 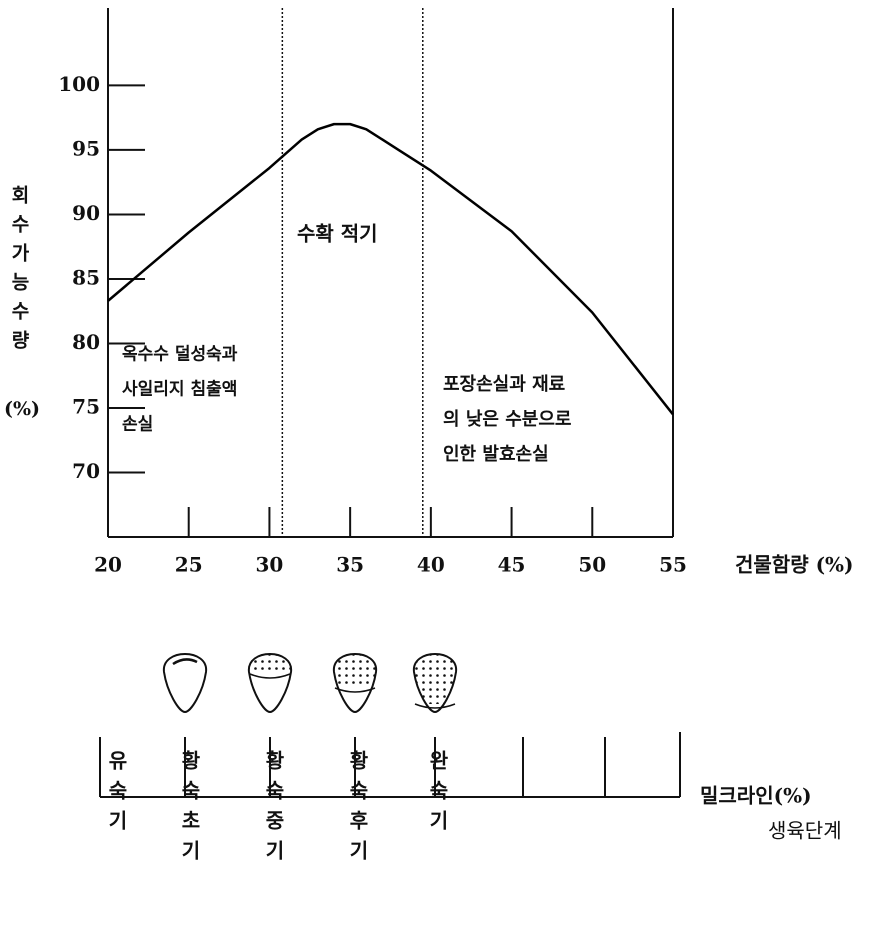 I want to click on x-axis-label: 건물함량 (%), so click(x=794, y=565).